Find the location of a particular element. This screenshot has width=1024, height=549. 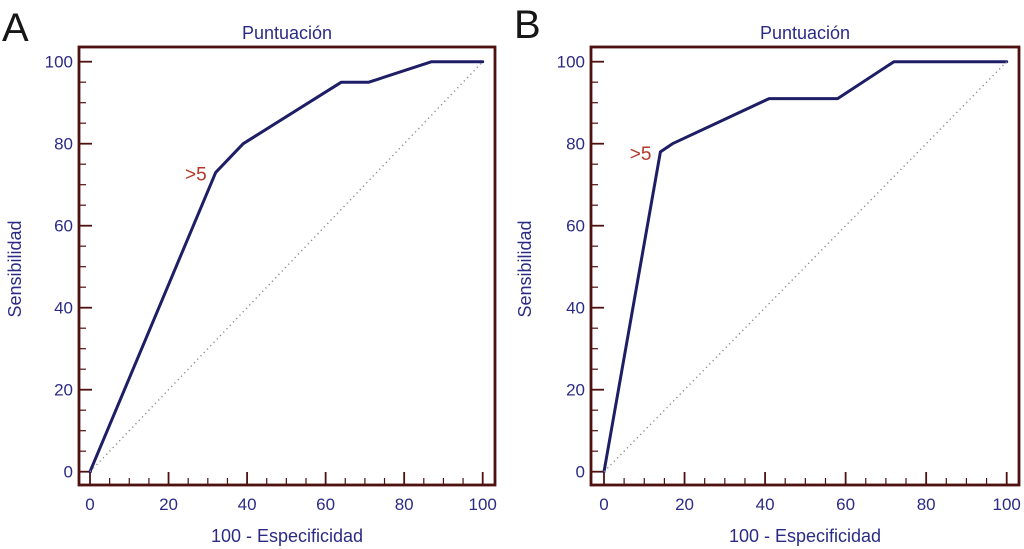

panel-b-y-axis-title: Sensibilidad is located at coordinates (525, 268).